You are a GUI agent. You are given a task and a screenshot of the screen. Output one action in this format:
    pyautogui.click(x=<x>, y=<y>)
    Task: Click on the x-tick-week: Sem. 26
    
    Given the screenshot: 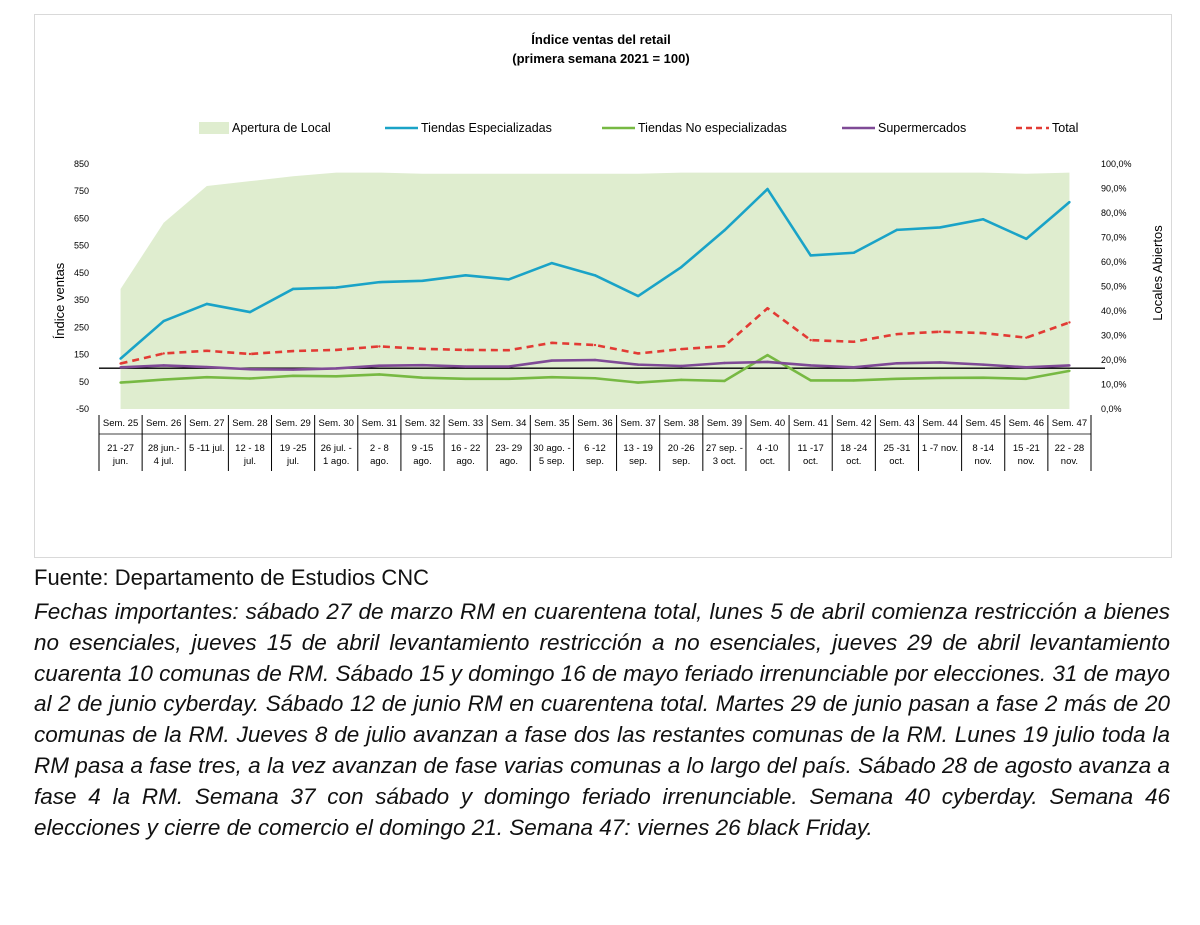 What is the action you would take?
    pyautogui.click(x=163, y=423)
    